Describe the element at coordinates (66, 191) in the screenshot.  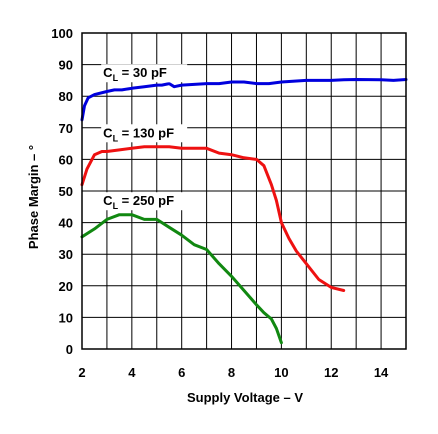
I see `y-tick-label: 50` at that location.